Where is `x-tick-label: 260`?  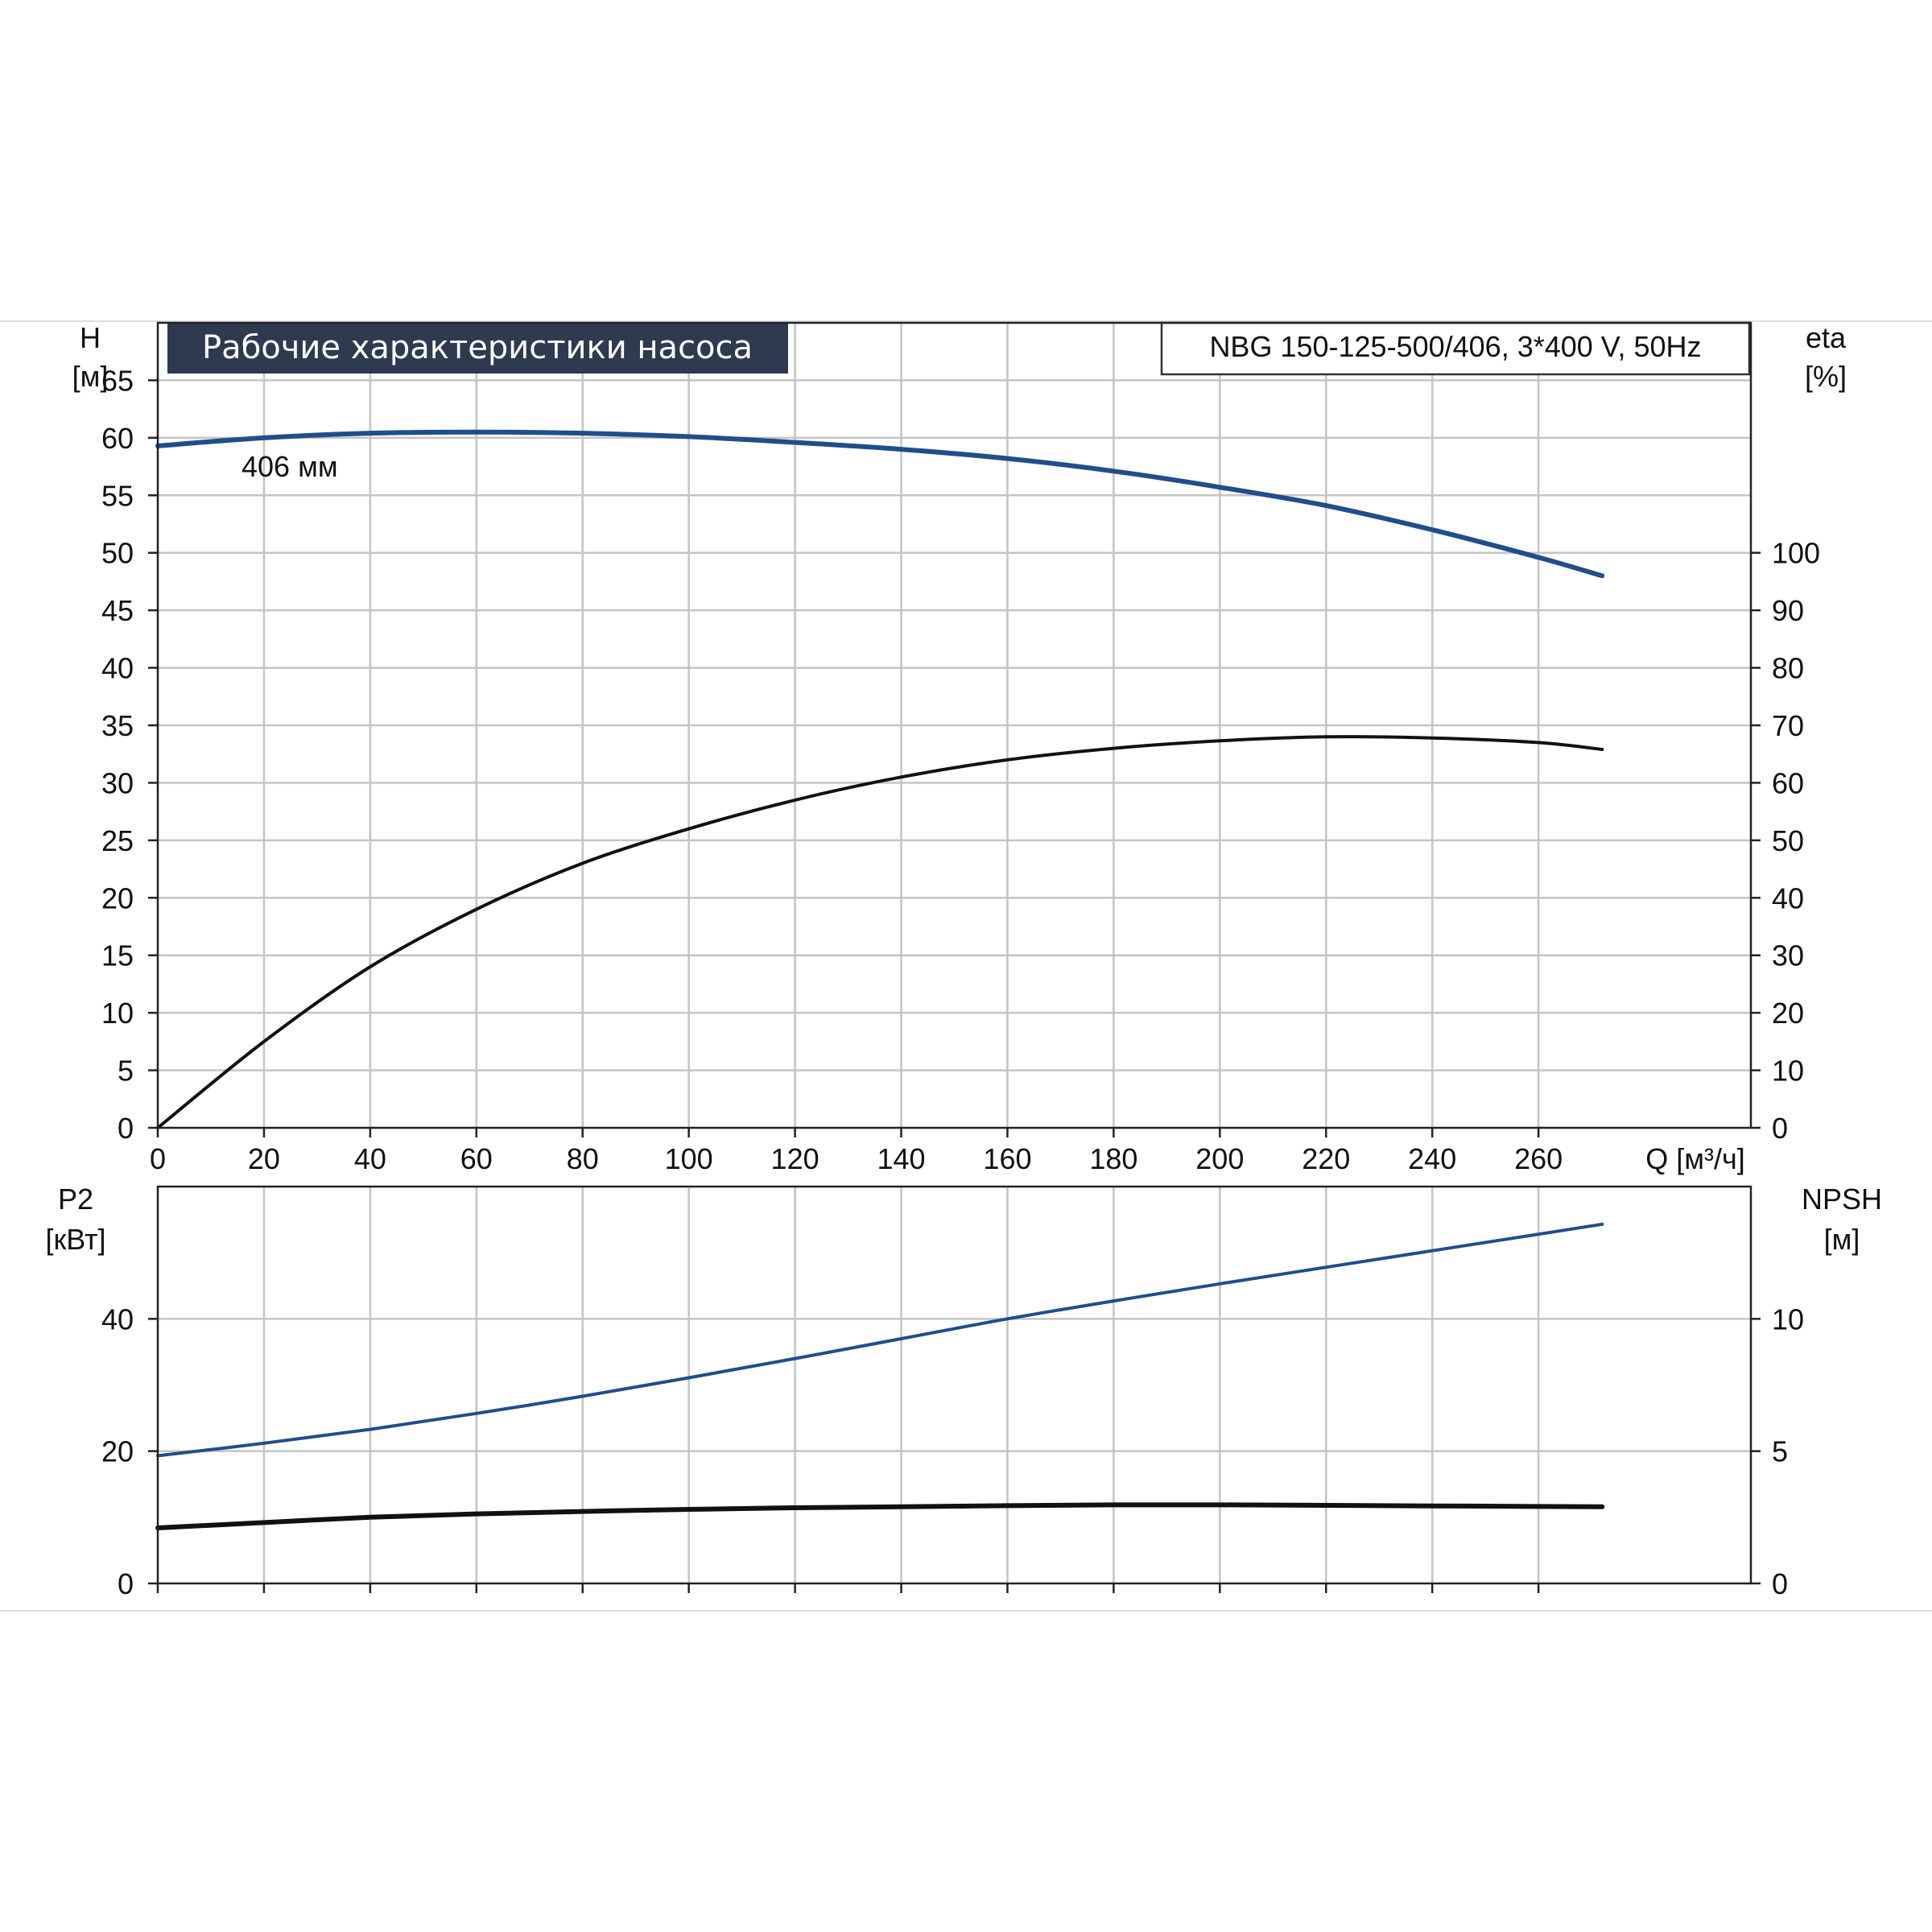
x-tick-label: 260 is located at coordinates (1538, 1158).